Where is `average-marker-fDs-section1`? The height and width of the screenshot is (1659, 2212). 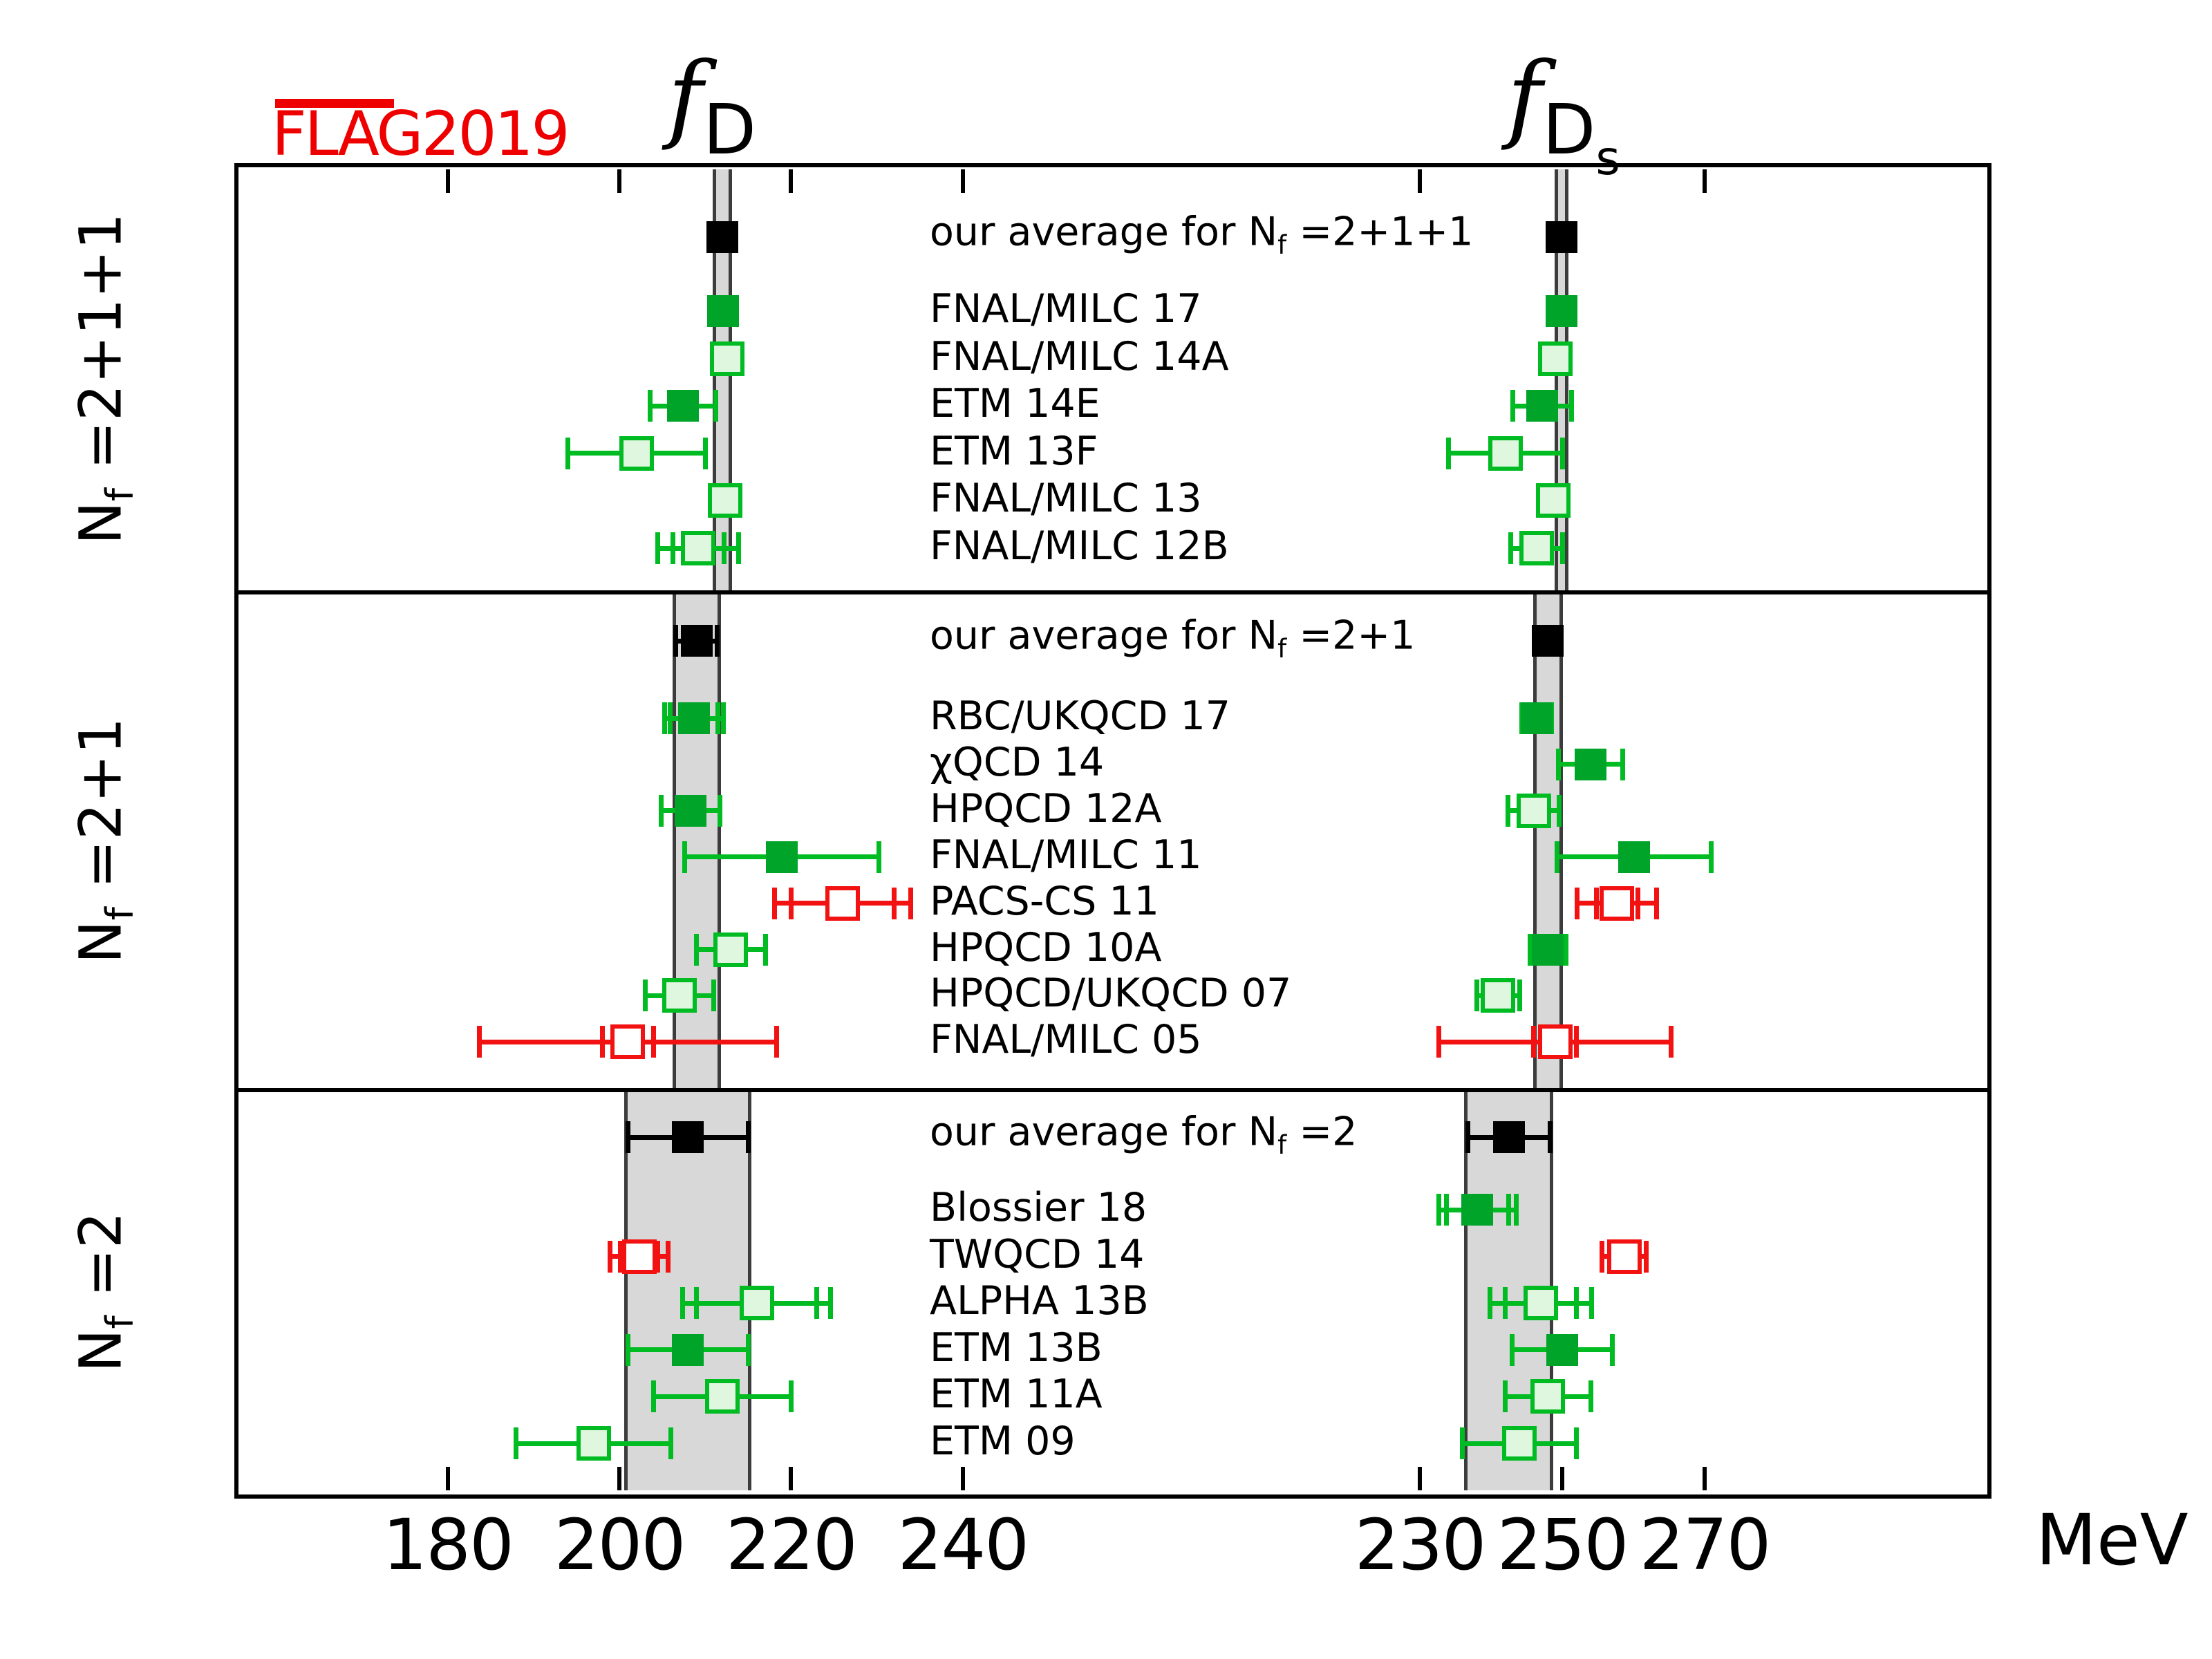
average-marker-fDs-section1 is located at coordinates (1548, 641).